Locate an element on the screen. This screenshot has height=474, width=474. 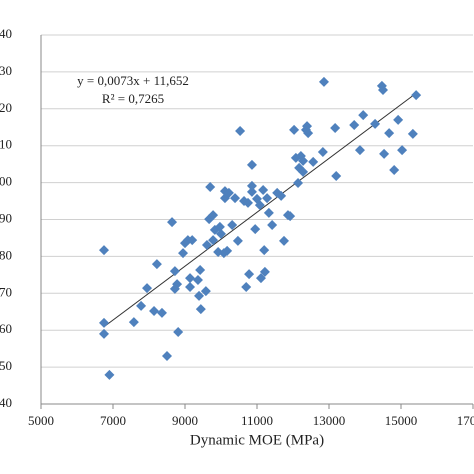
x-tick-label: 11000 is located at coordinates (257, 420).